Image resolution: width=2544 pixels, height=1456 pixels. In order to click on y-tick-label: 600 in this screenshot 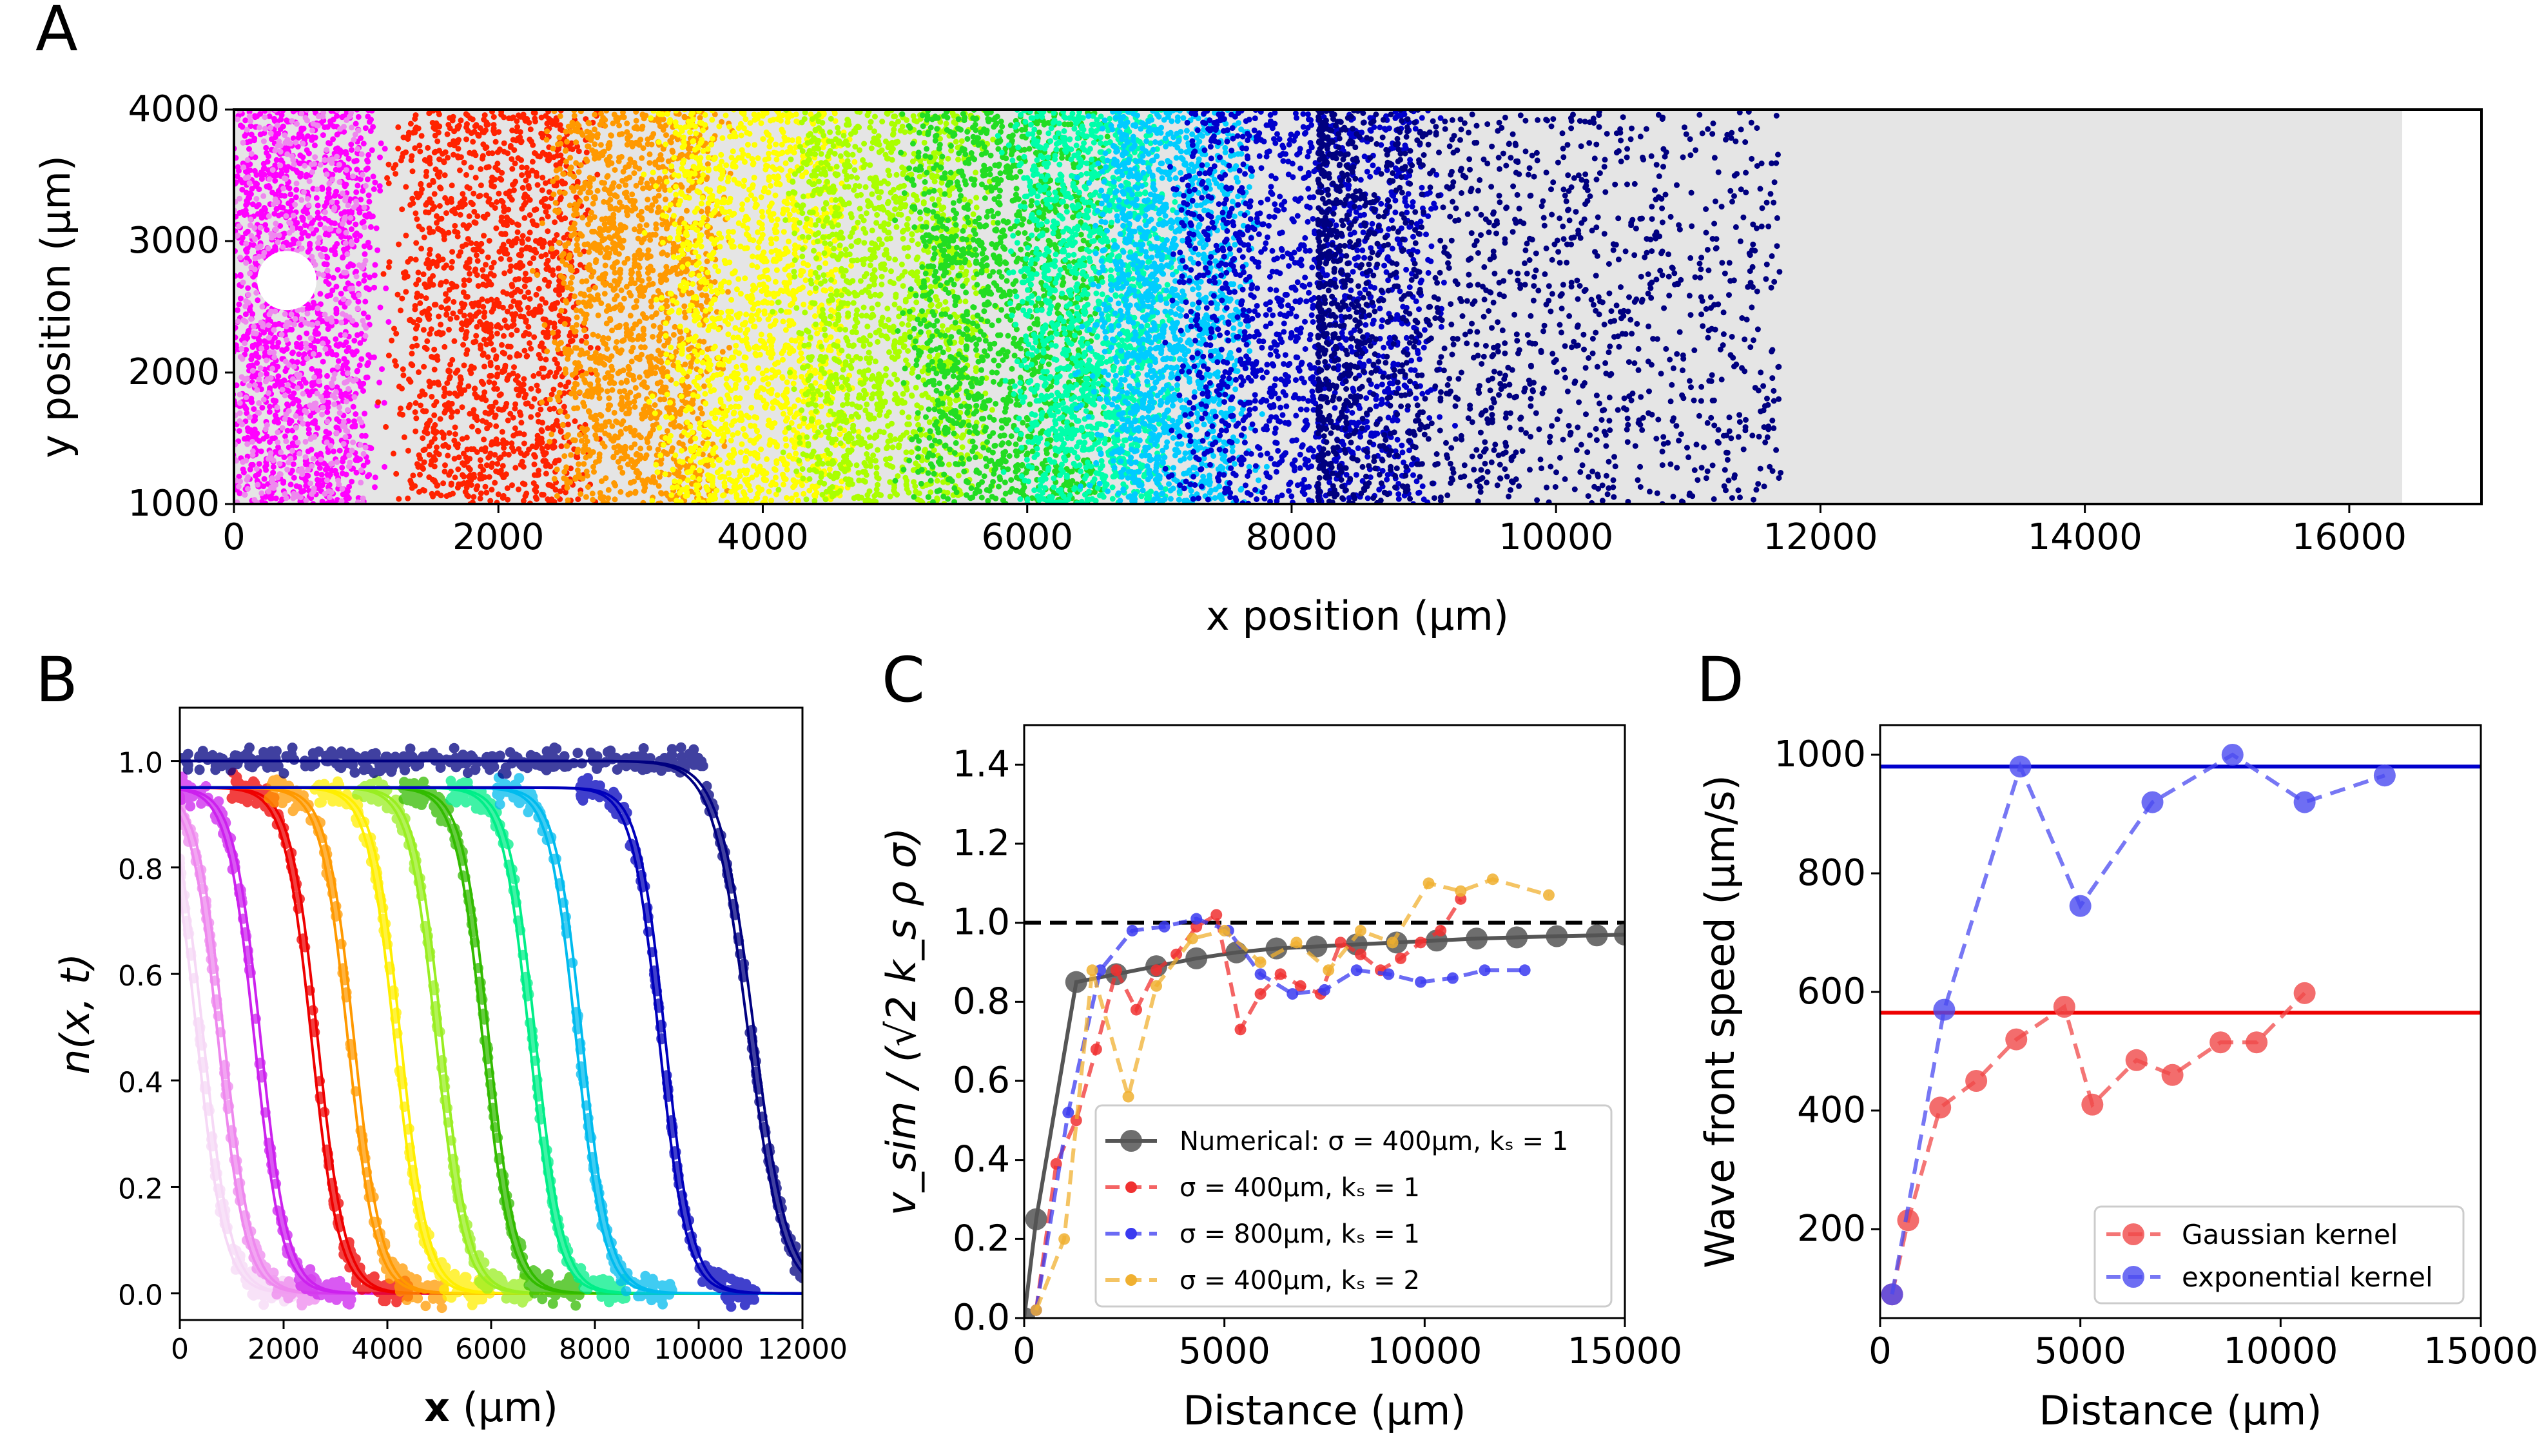, I will do `click(1831, 992)`.